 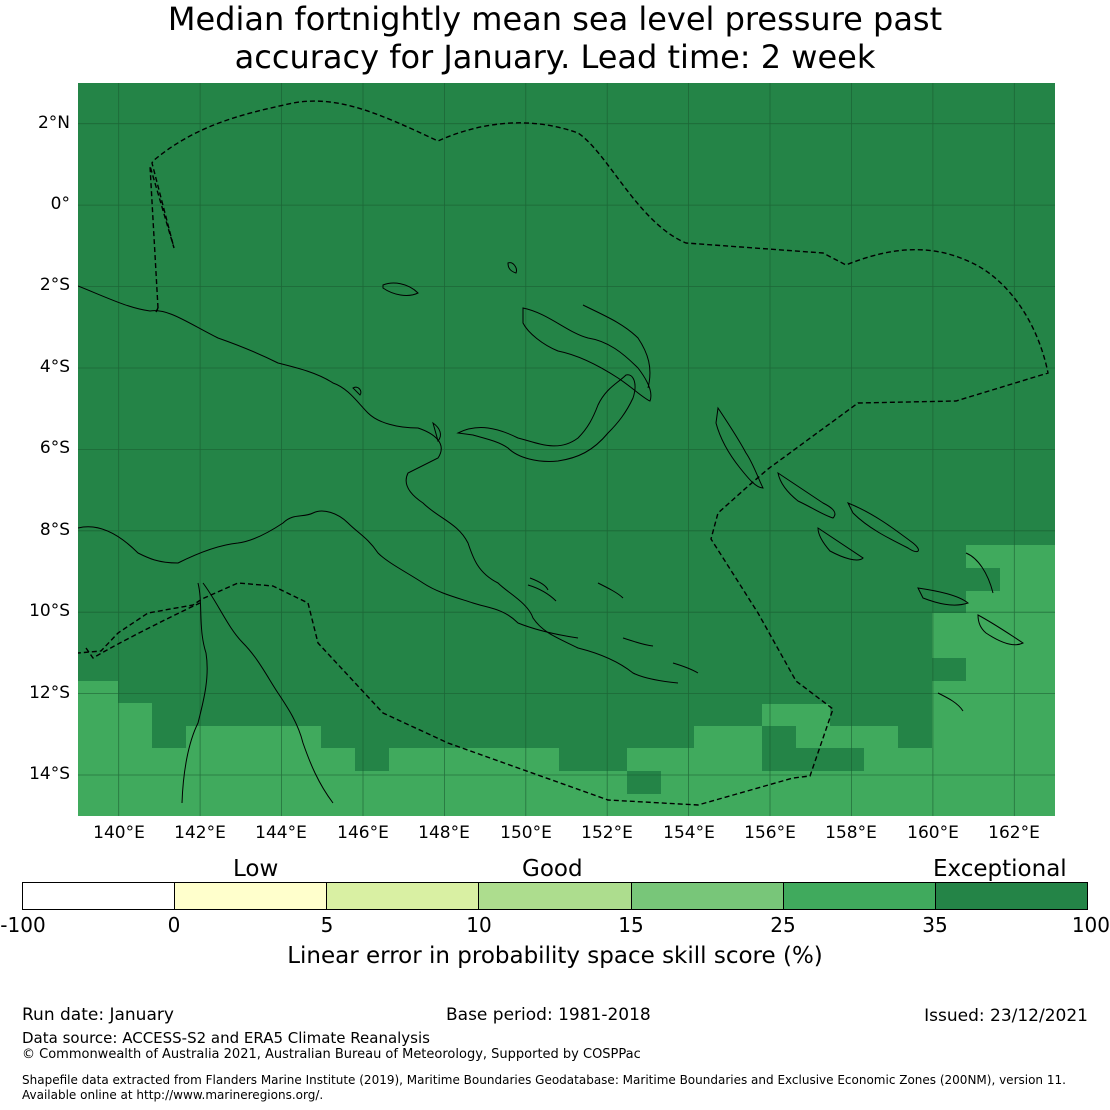 What do you see at coordinates (607, 833) in the screenshot?
I see `lon-label-152e: 152°E` at bounding box center [607, 833].